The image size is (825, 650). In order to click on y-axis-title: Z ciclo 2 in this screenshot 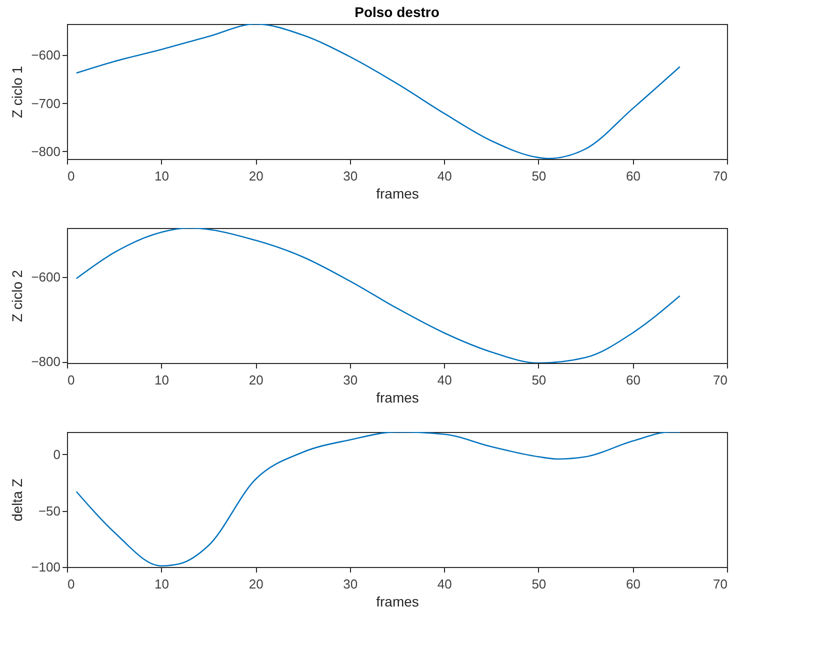, I will do `click(17, 296)`.